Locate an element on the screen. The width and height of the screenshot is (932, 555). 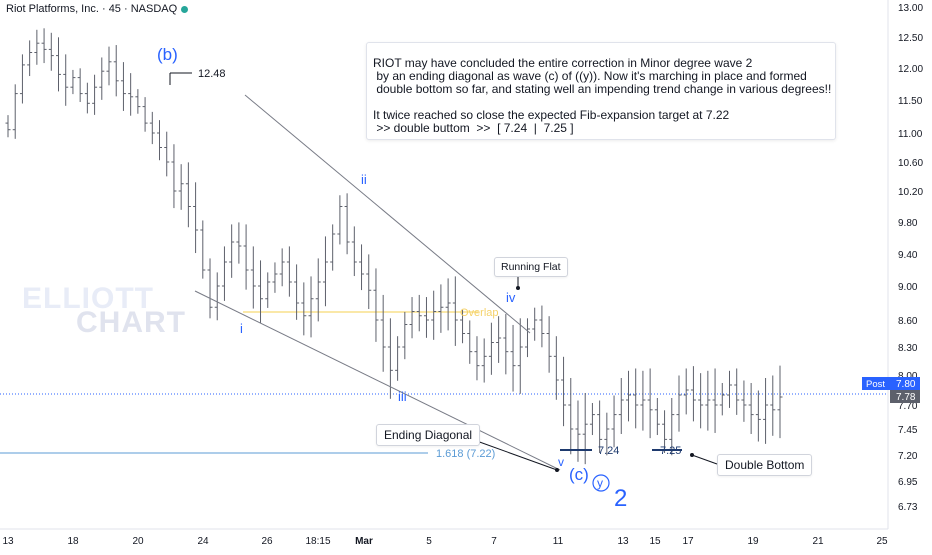
low1-label: 7.24 is located at coordinates (608, 451).